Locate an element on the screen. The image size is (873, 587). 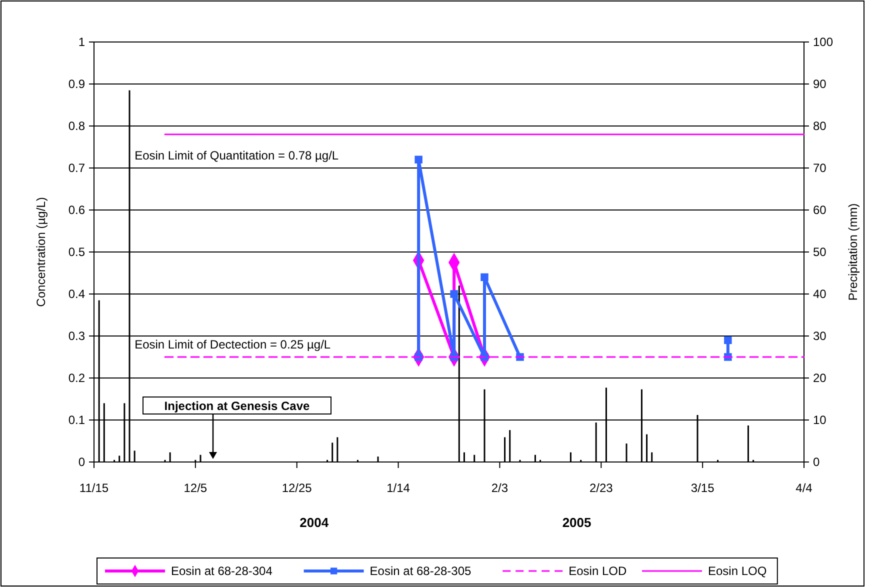
annotation: Injection at Genesis Cave is located at coordinates (237, 406).